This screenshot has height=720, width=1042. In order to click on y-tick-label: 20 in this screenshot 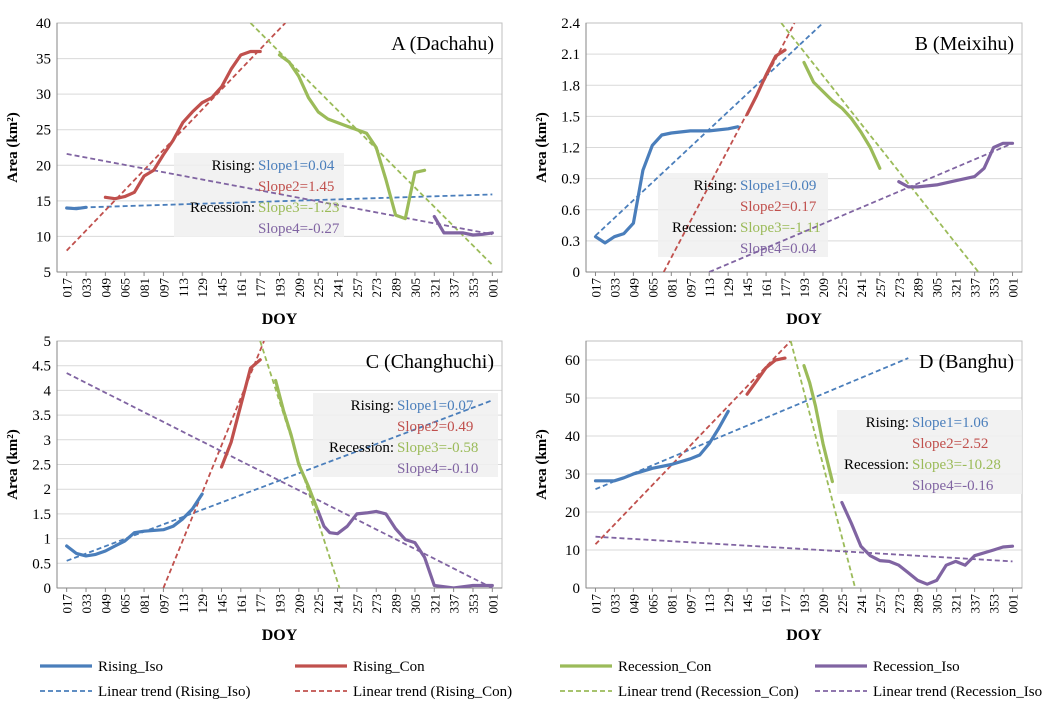, I will do `click(43, 166)`.